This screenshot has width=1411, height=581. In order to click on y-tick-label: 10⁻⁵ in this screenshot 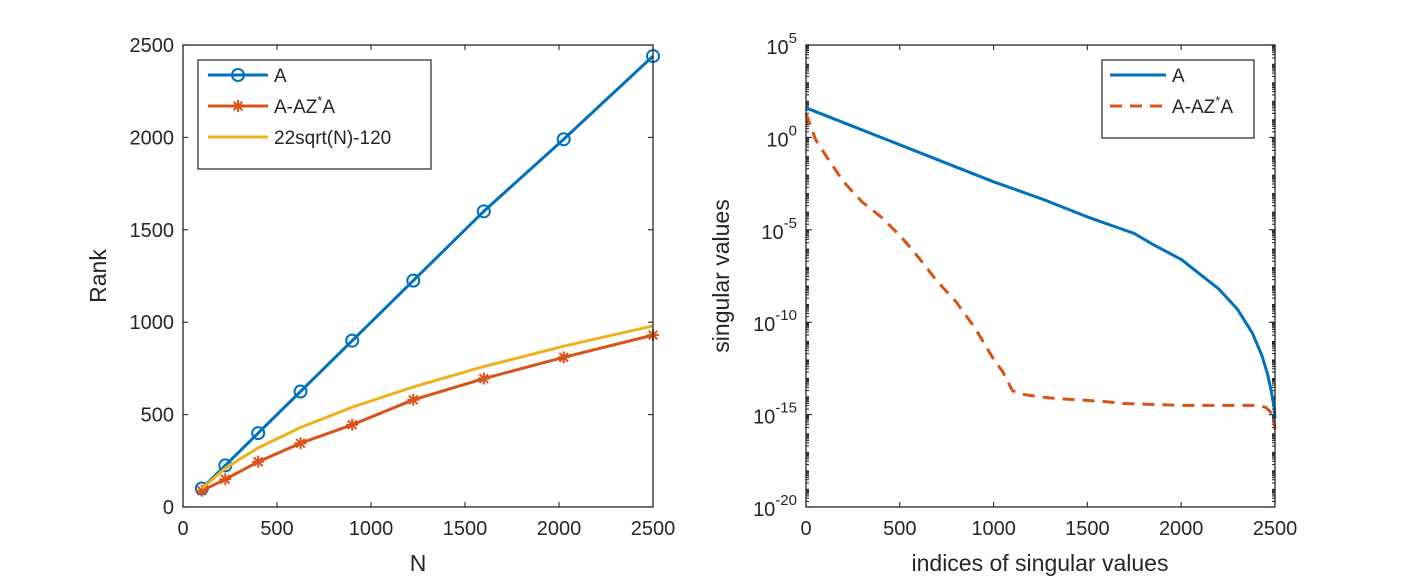, I will do `click(779, 229)`.